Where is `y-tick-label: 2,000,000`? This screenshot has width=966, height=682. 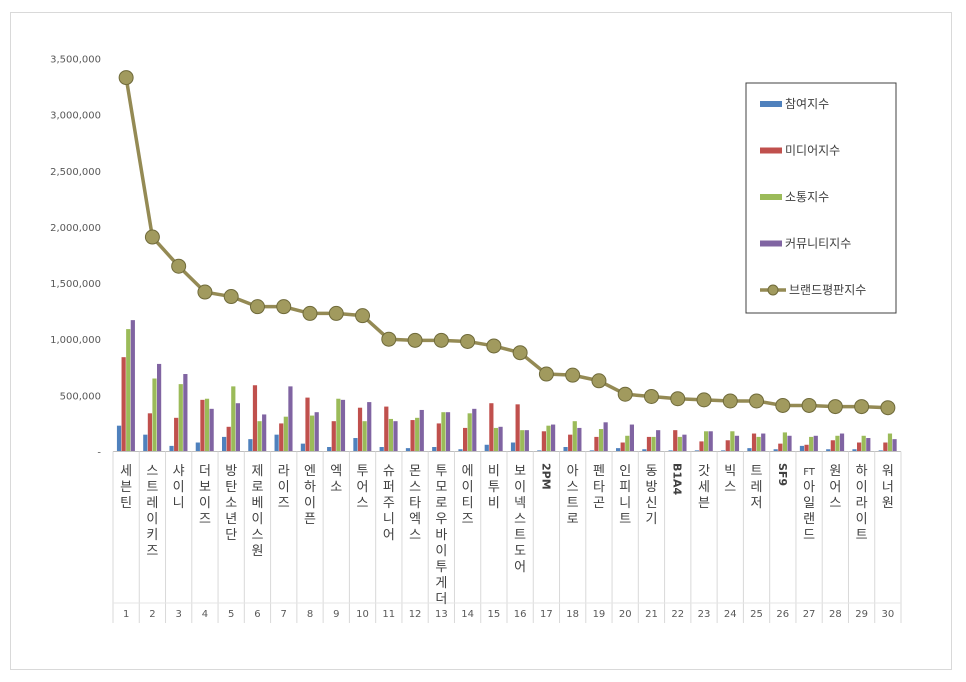 y-tick-label: 2,000,000 is located at coordinates (75, 228).